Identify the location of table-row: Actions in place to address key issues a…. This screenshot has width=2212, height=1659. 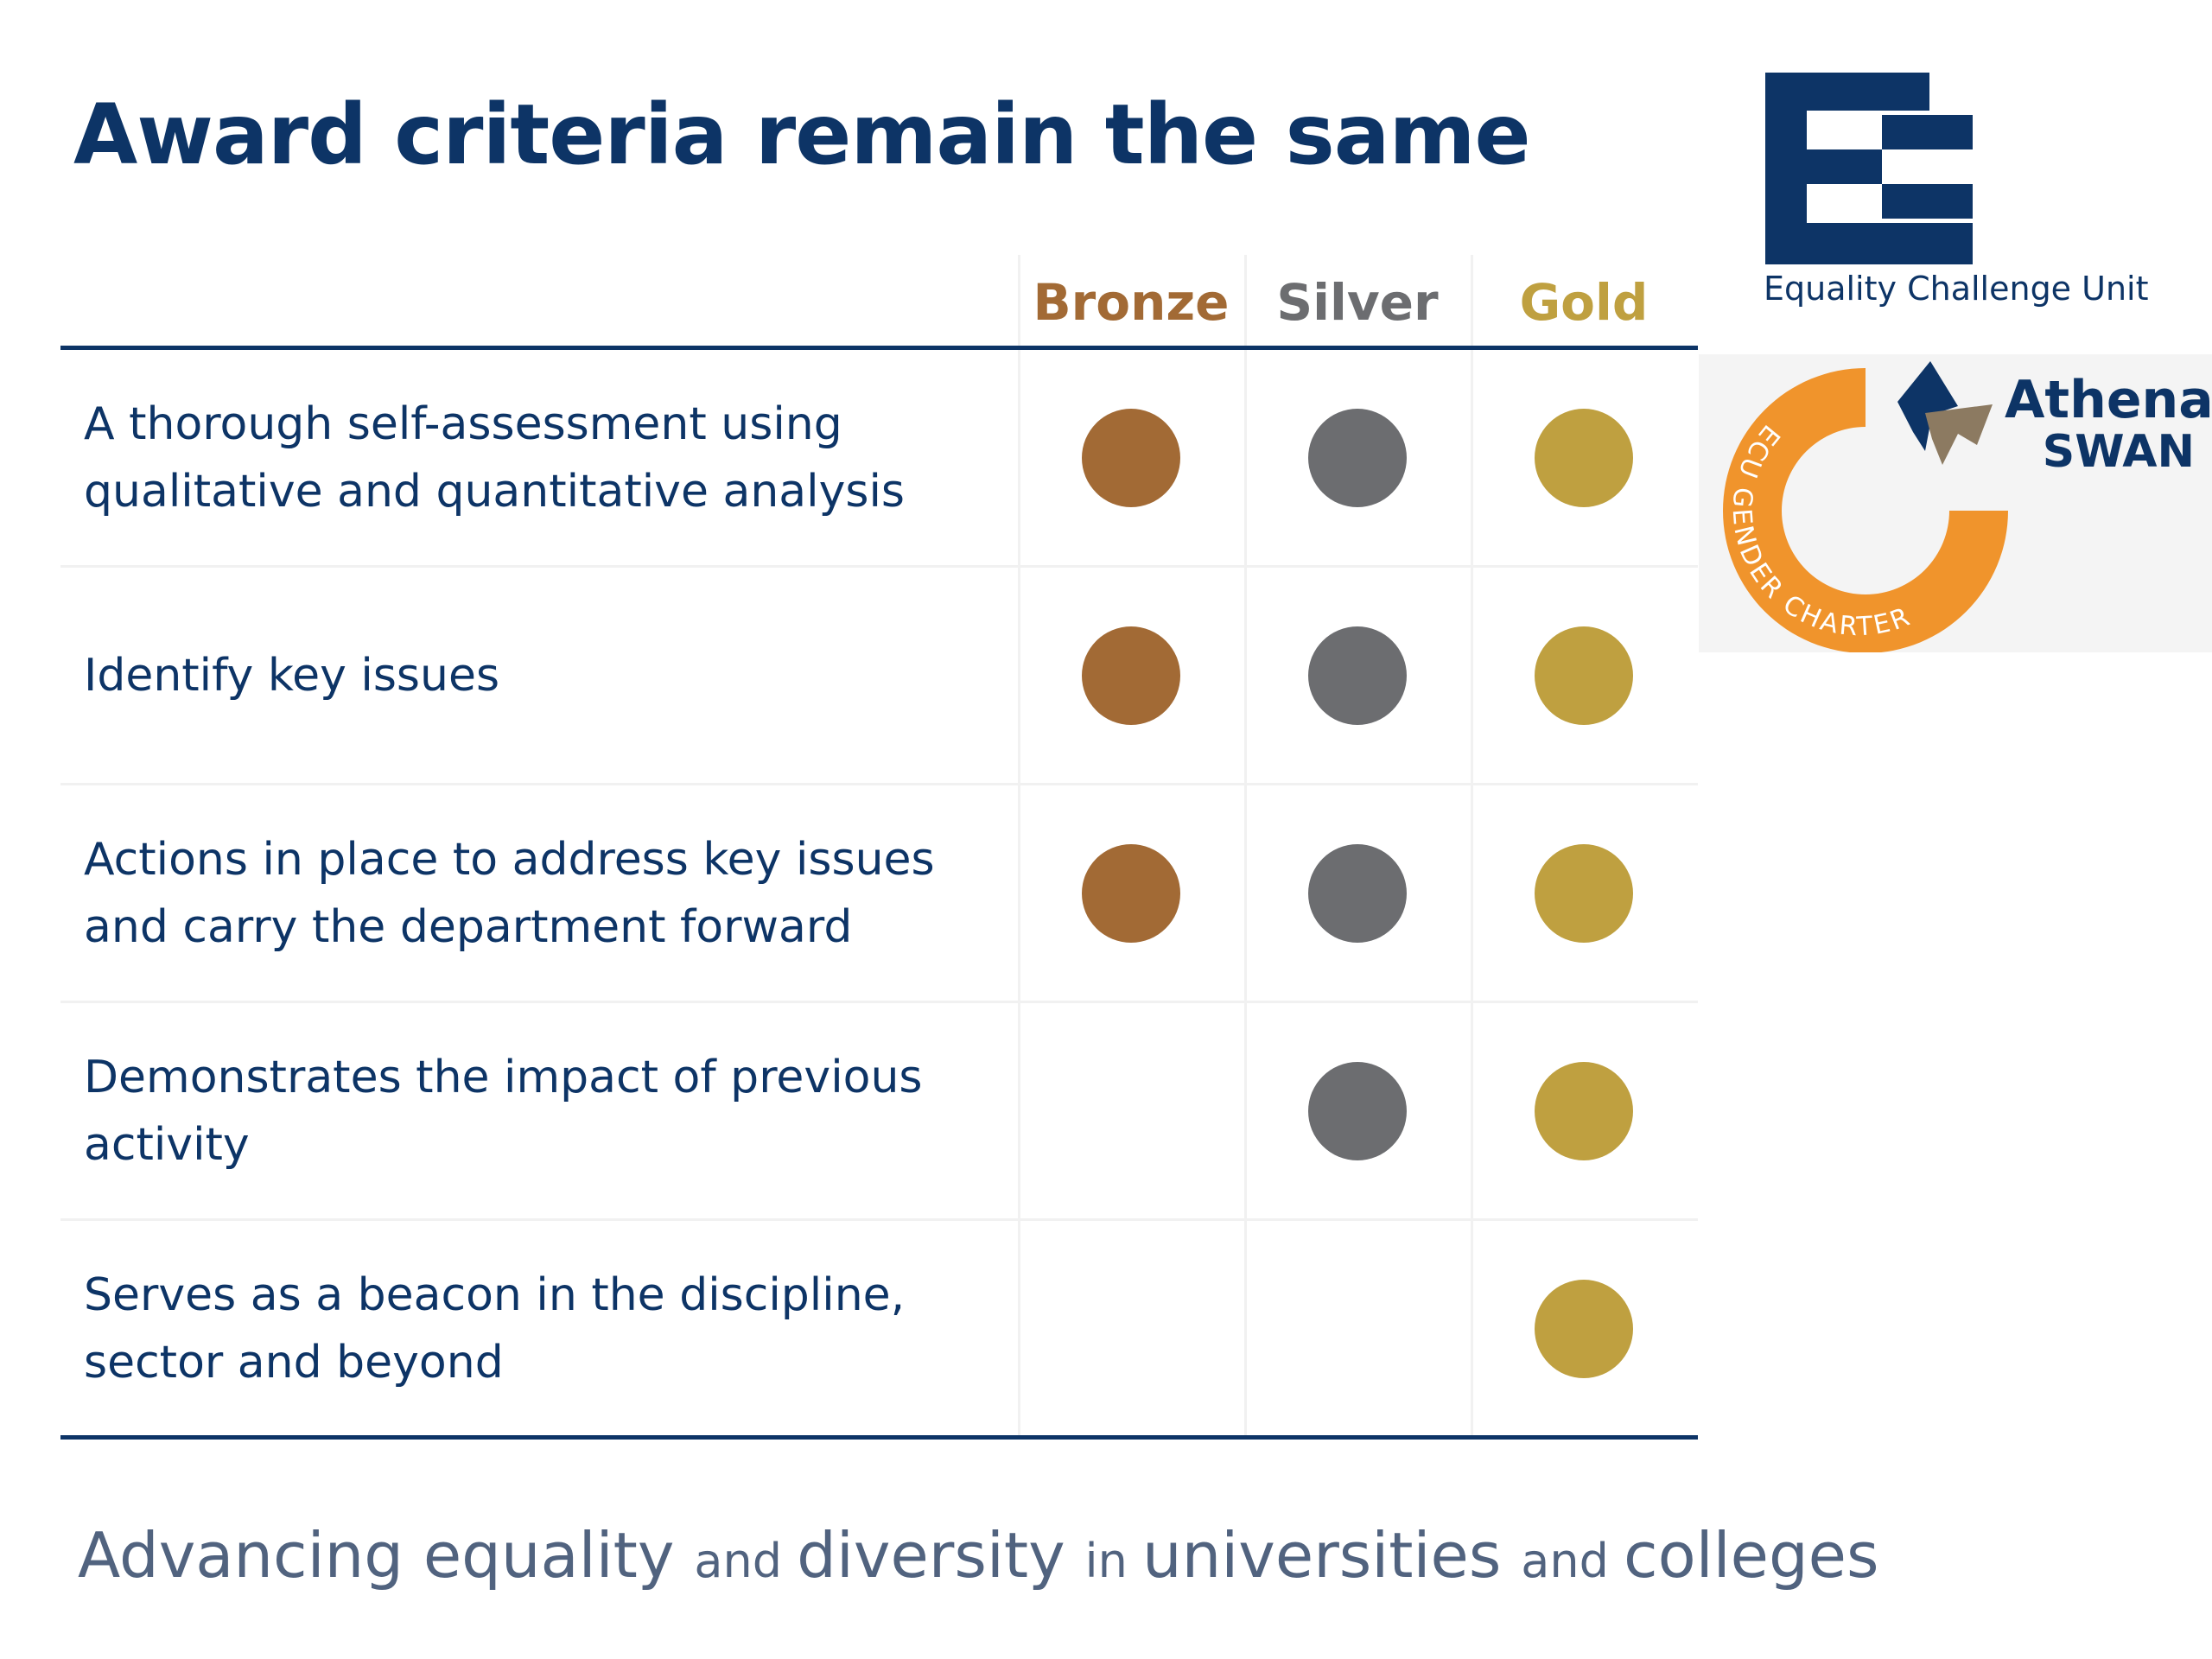
(879, 894).